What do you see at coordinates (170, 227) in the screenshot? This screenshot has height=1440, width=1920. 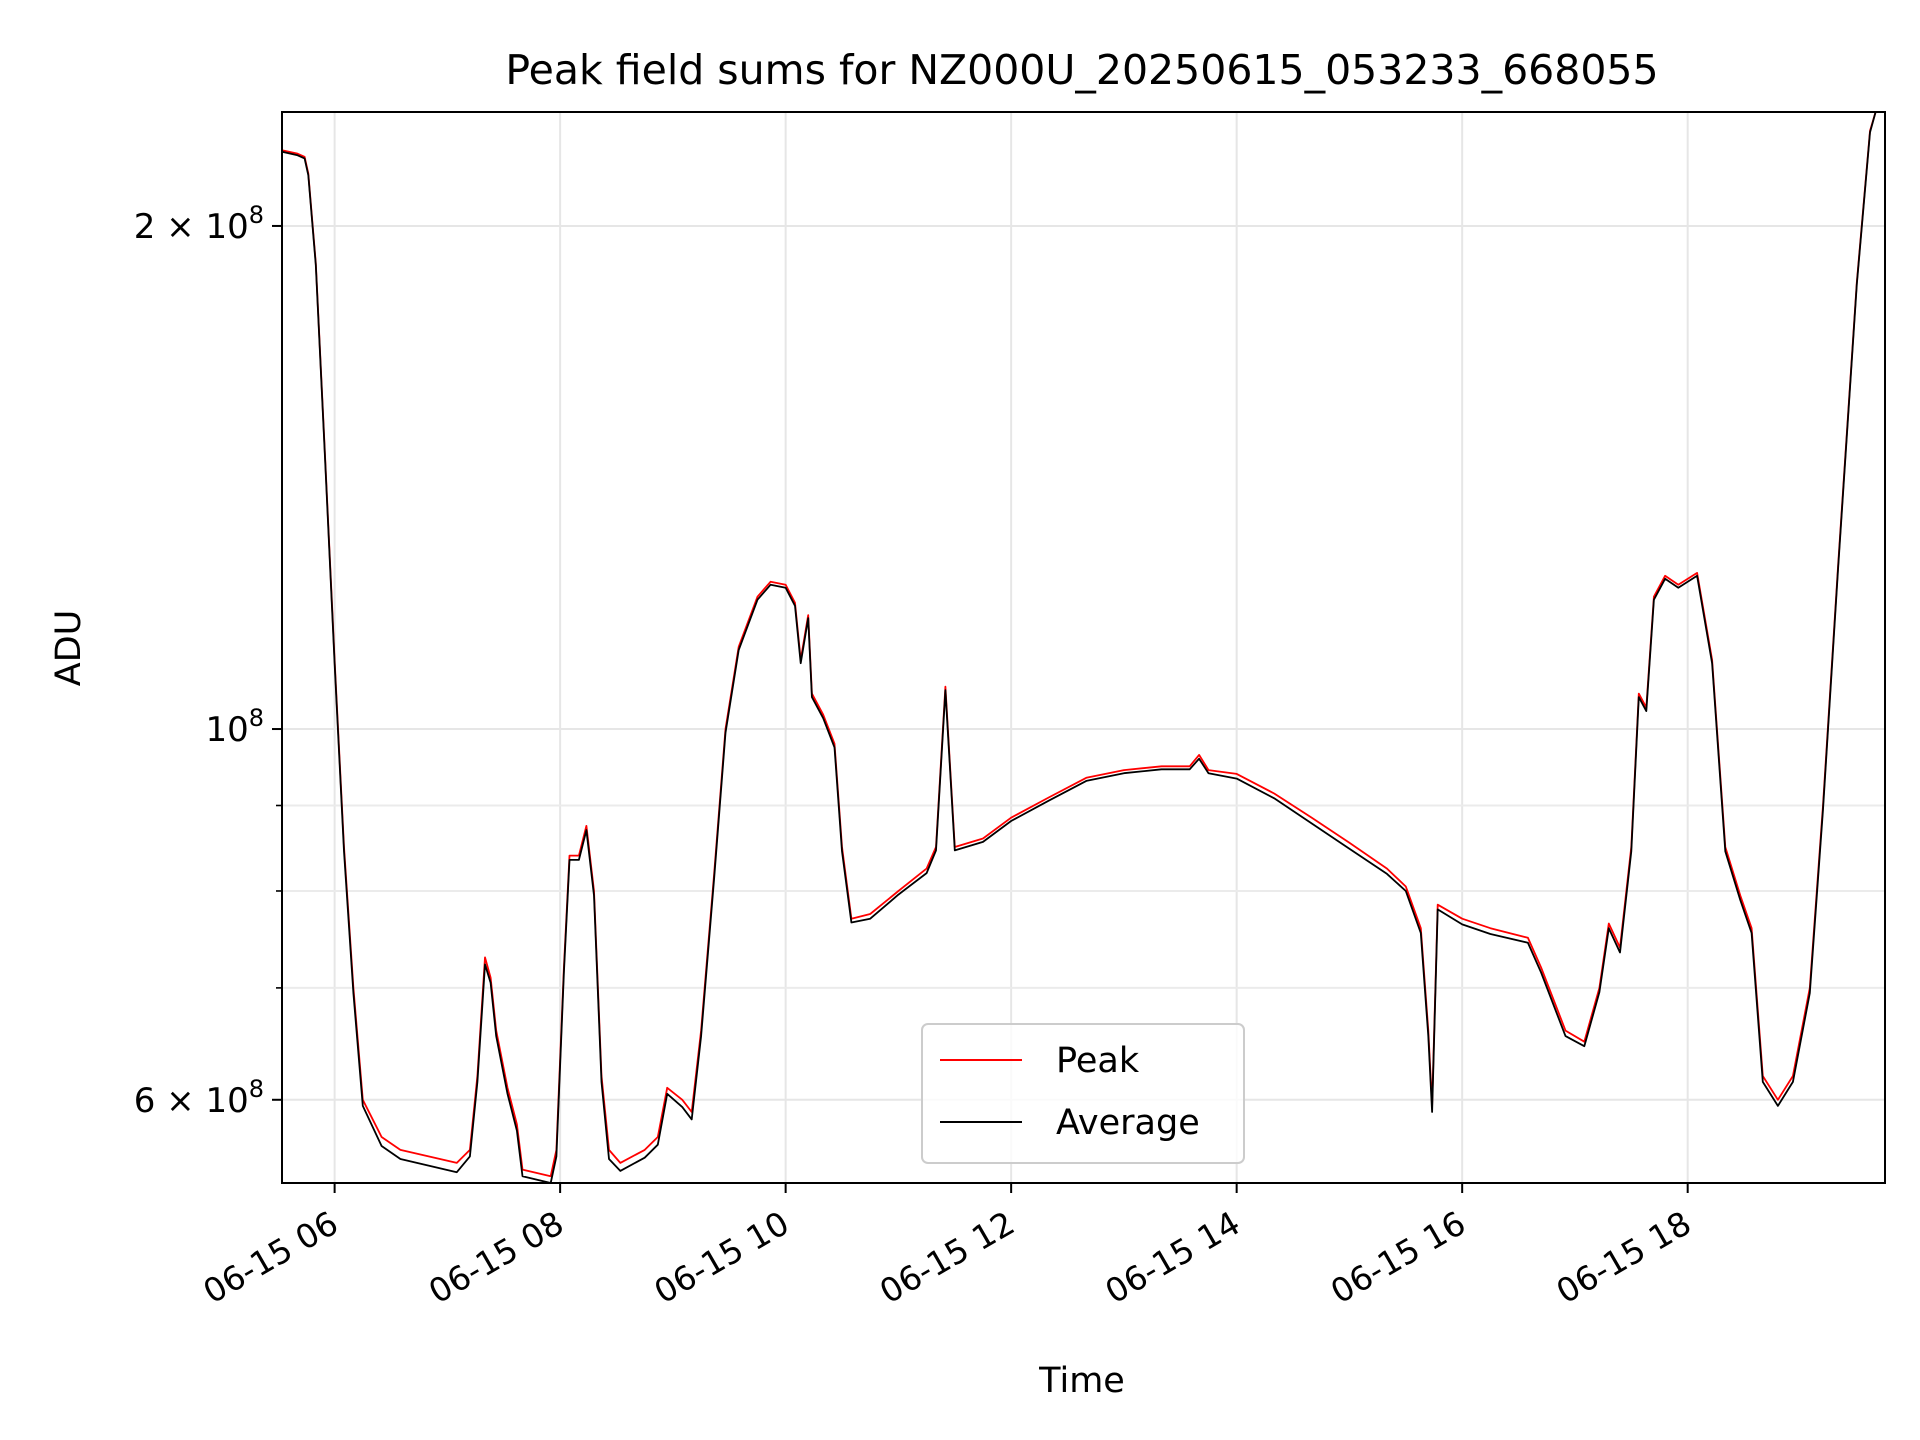 I see `y-tick-mantissa: 2 ×` at bounding box center [170, 227].